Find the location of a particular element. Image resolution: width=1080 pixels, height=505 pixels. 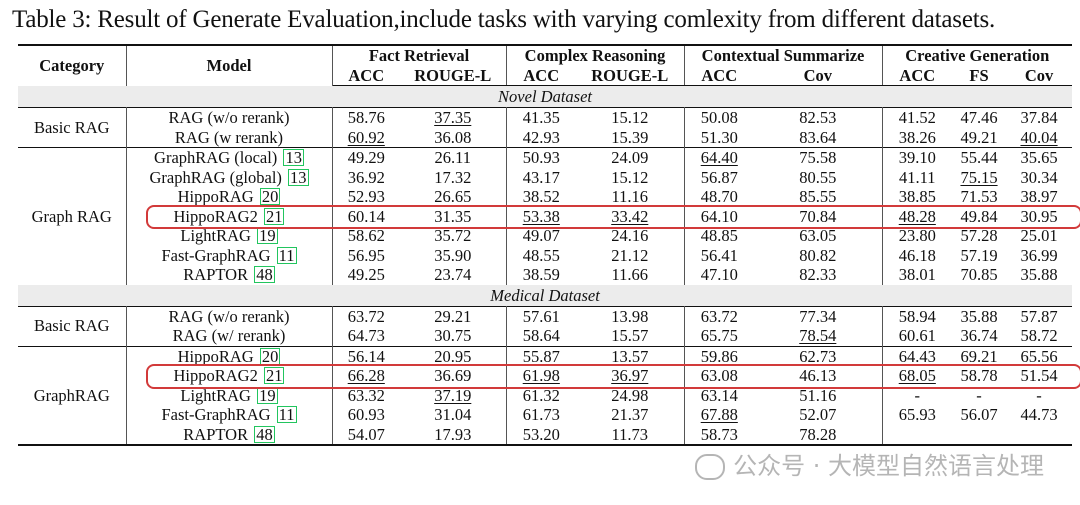

value-cell: 36.08 is located at coordinates (453, 137).